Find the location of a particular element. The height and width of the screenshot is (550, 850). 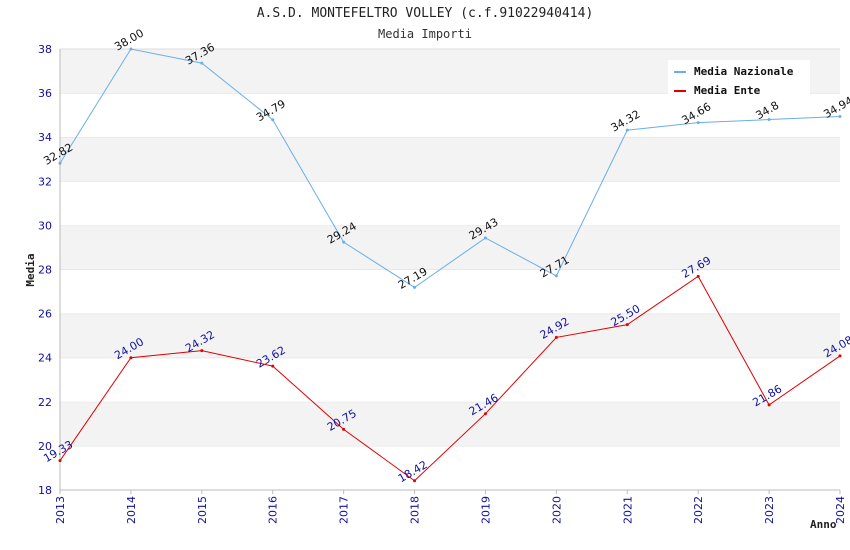

x-tick-label: 2021 is located at coordinates (627, 510).